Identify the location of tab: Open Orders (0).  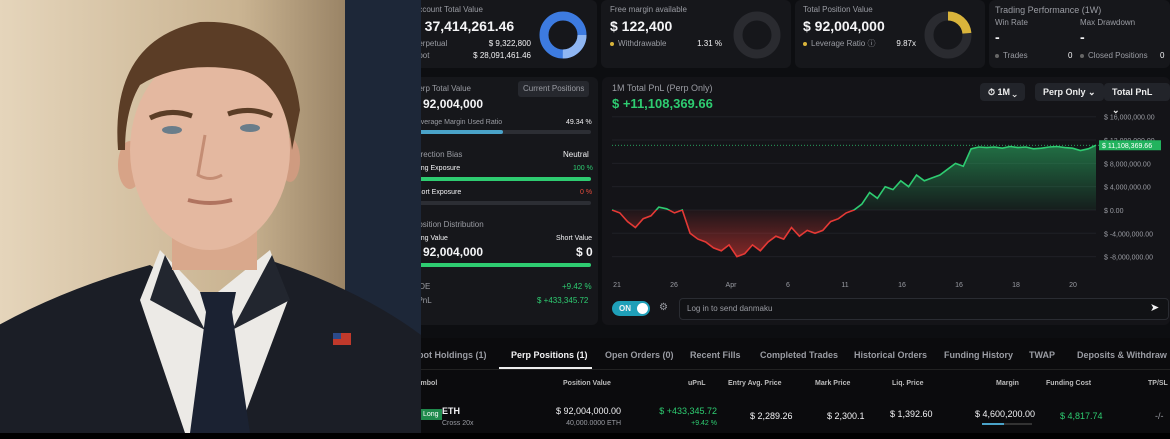
(639, 355).